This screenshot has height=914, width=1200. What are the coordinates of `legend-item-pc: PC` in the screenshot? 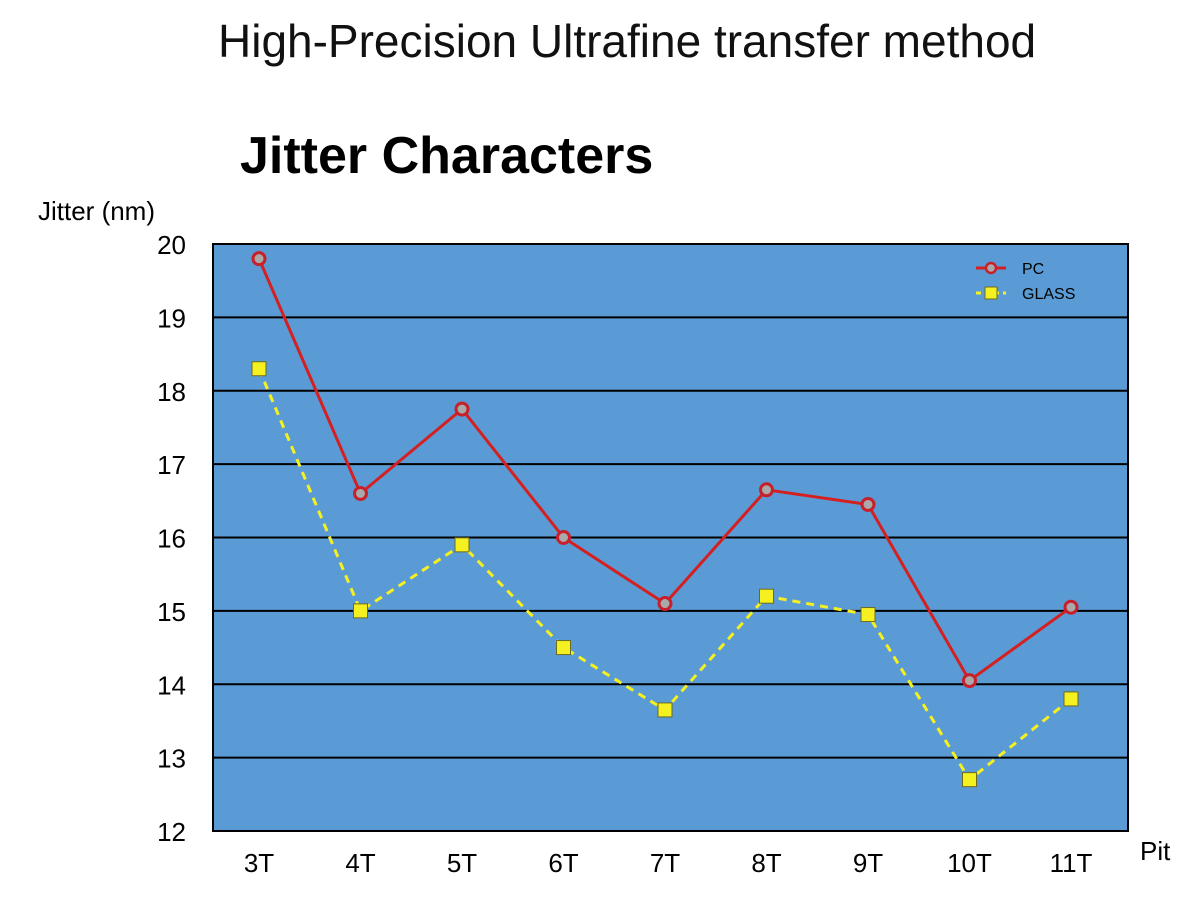 It's located at (1010, 269).